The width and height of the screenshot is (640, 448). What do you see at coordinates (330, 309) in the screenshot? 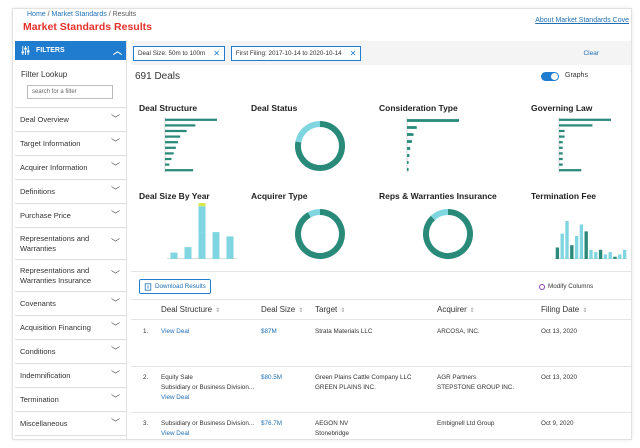
I see `column-header-target: Target ⇕` at bounding box center [330, 309].